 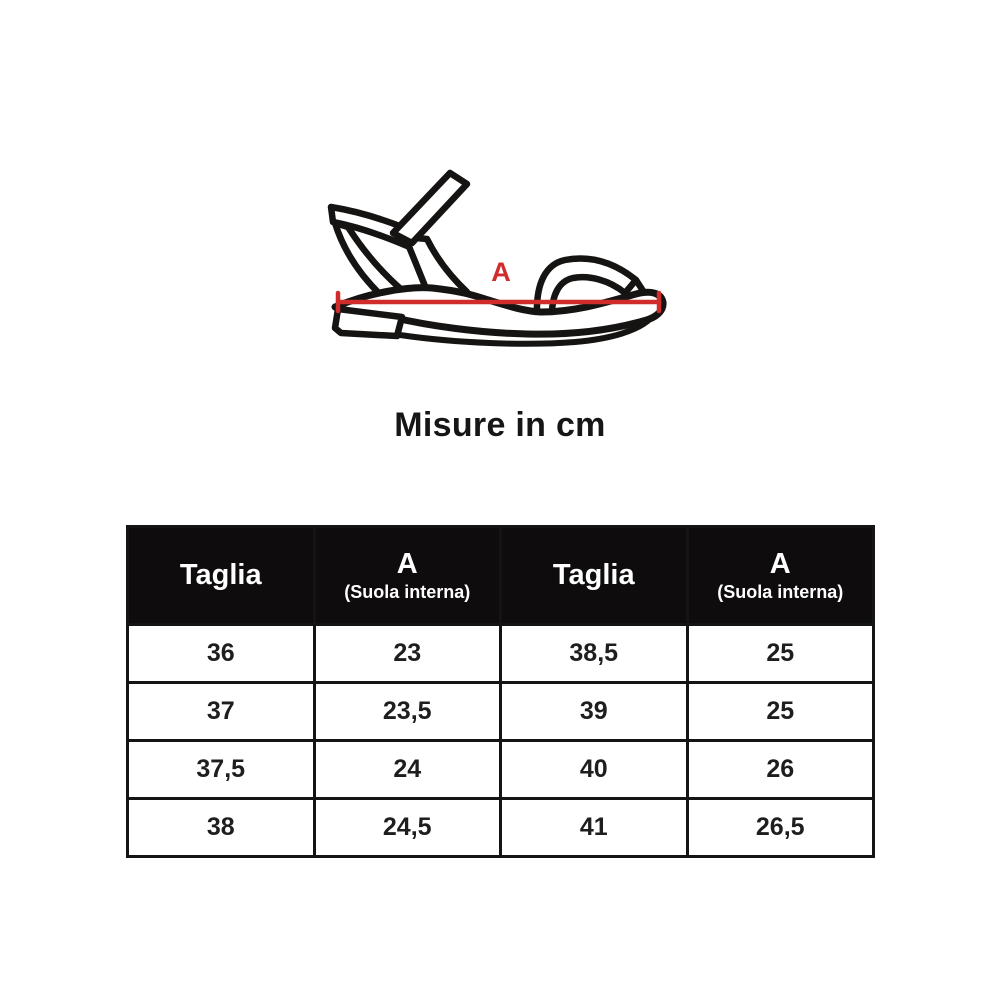 I want to click on size-cell: 41, so click(x=594, y=827).